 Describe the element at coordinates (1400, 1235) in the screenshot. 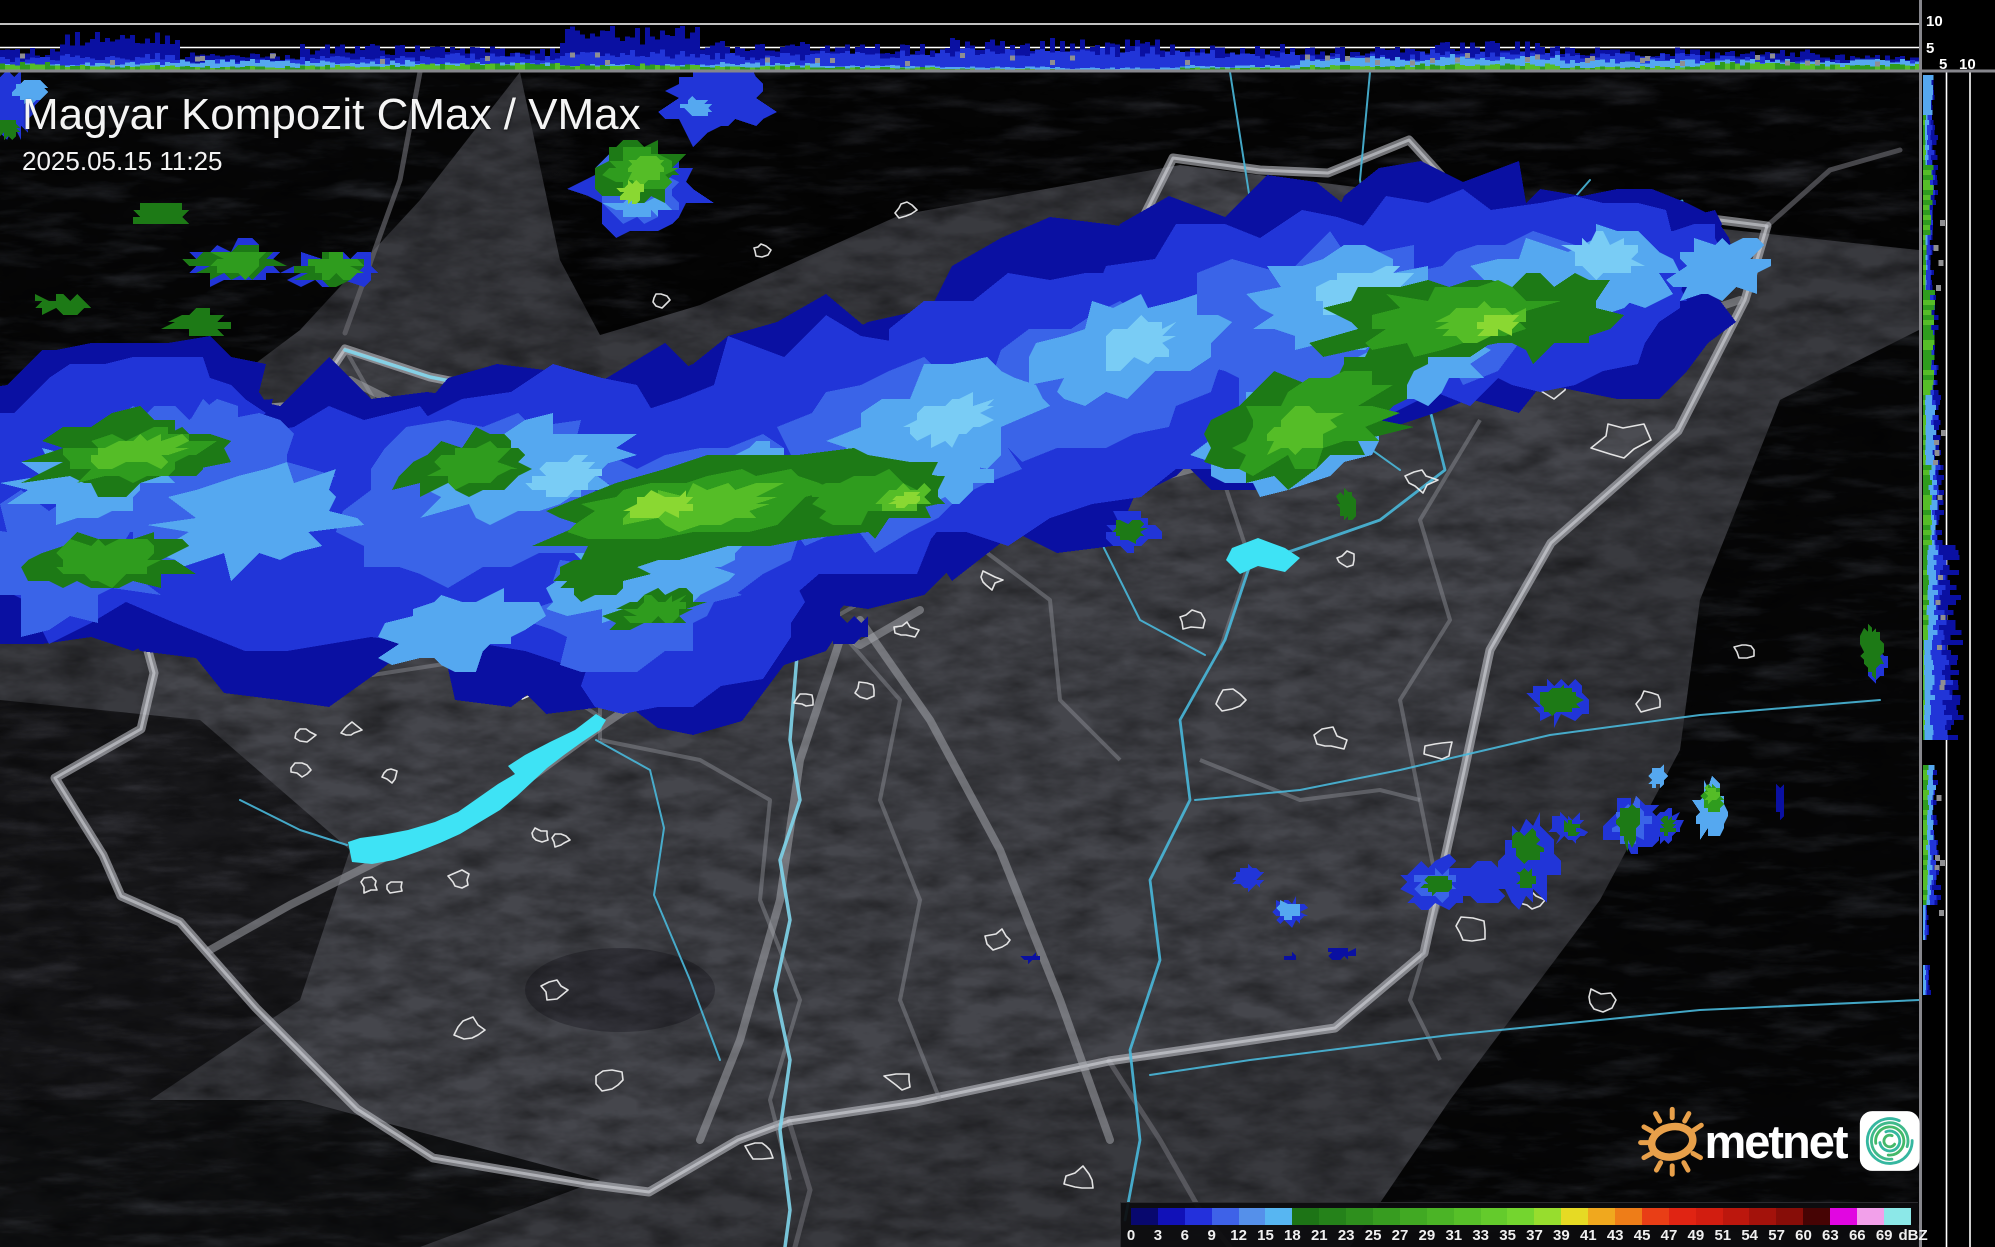

I see `legend-tick: 27` at that location.